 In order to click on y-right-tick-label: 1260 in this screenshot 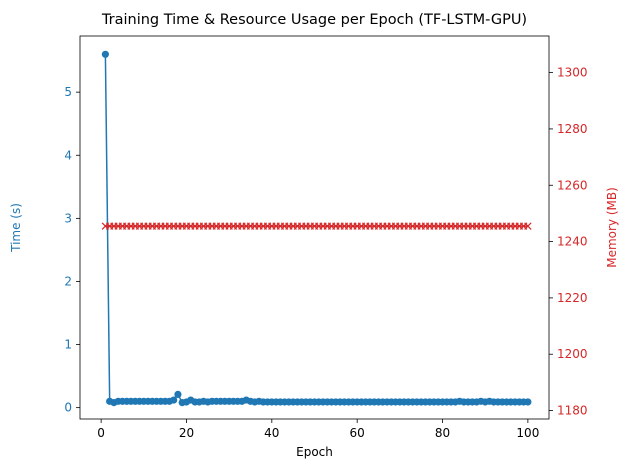, I will do `click(572, 185)`.